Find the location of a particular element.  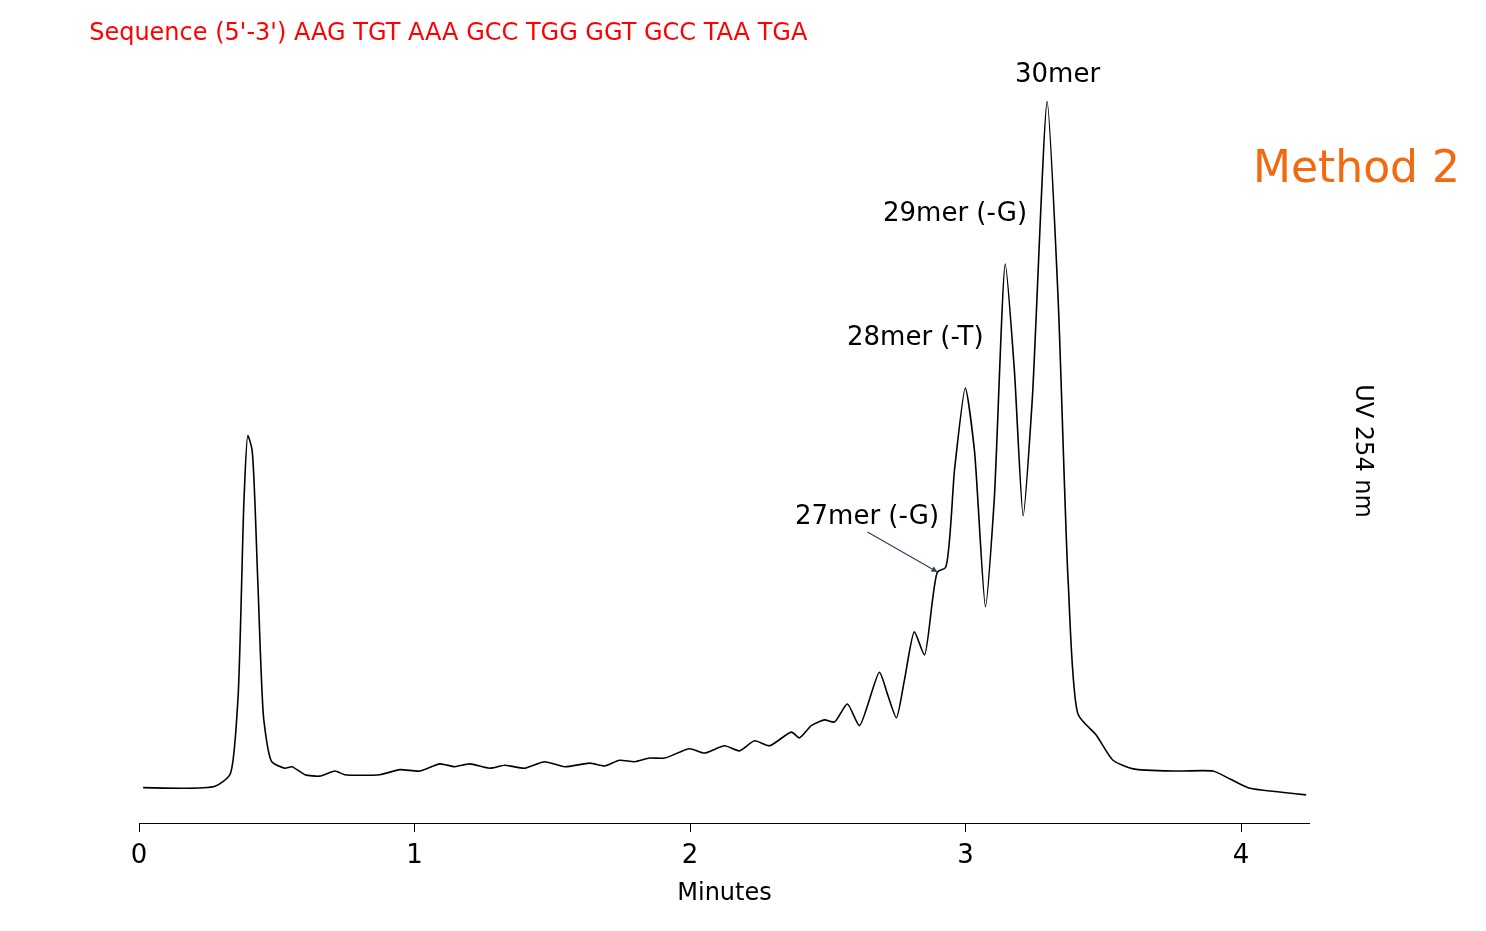

x-tick-label: 2 is located at coordinates (690, 854).